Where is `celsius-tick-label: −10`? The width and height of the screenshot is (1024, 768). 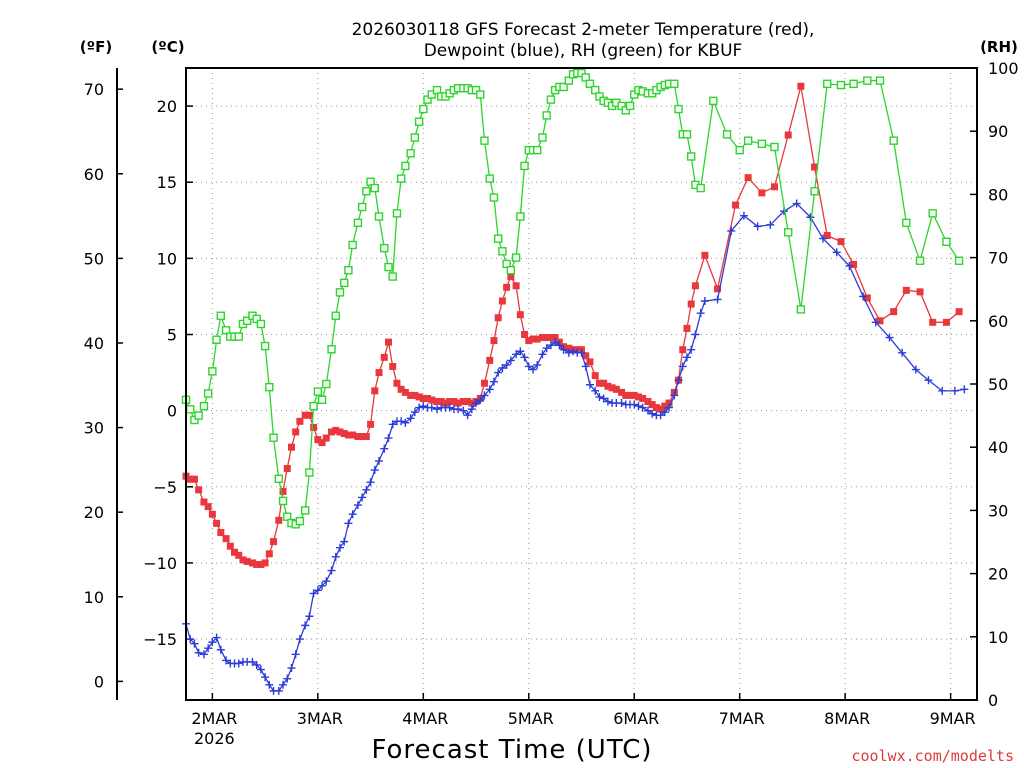 celsius-tick-label: −10 is located at coordinates (160, 563).